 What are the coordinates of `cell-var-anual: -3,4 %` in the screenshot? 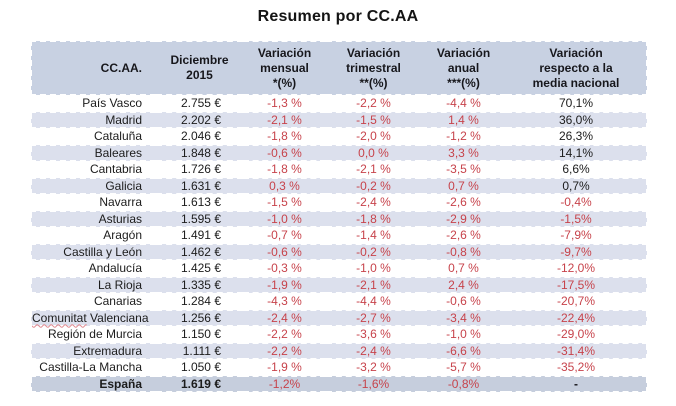 It's located at (463, 317).